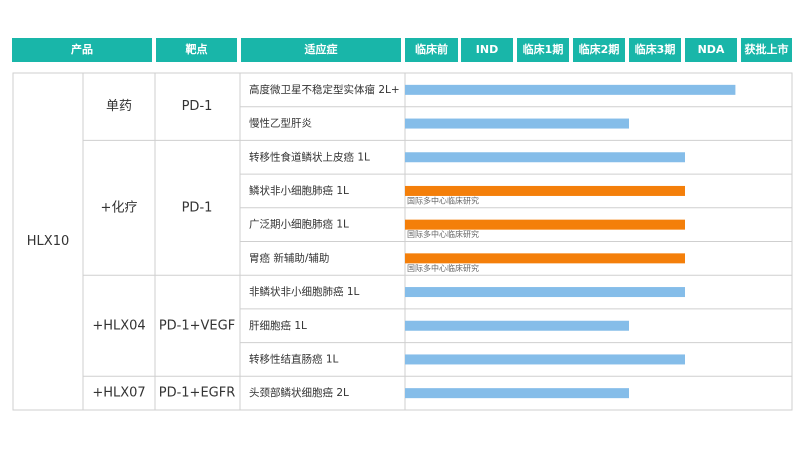 The image size is (800, 450). Describe the element at coordinates (299, 190) in the screenshot. I see `indication-label: 鳞状非小细胞肺癌 1L` at that location.